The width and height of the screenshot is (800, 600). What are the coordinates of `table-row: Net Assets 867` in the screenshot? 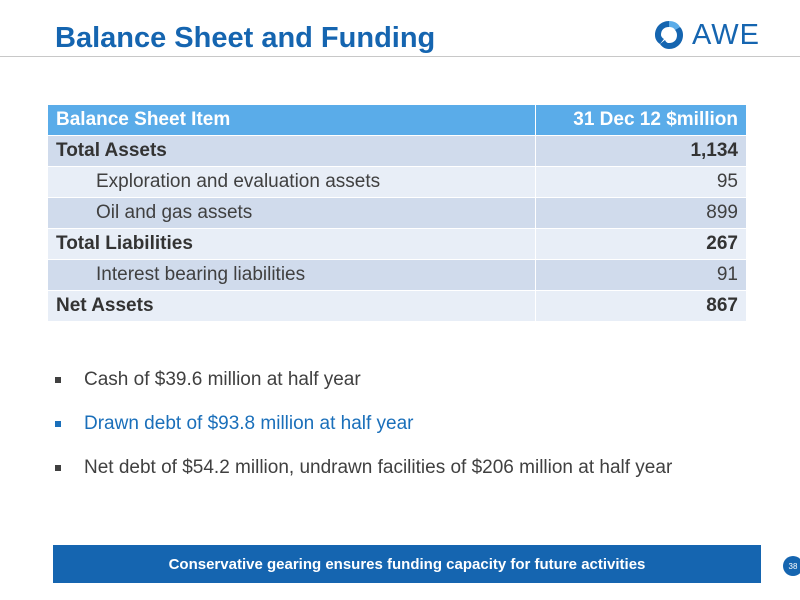 It's located at (397, 306).